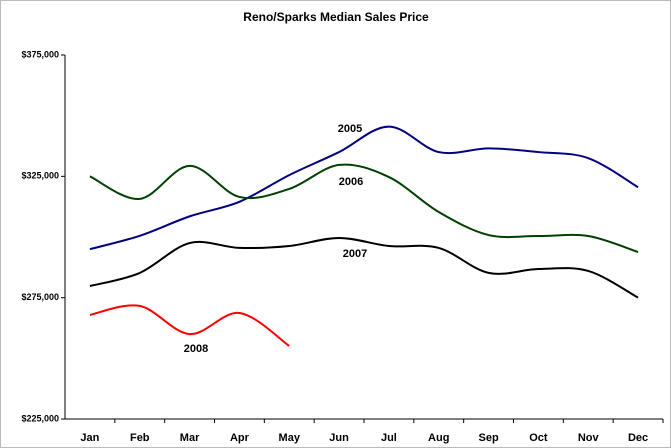  Describe the element at coordinates (40, 176) in the screenshot. I see `y-tick-label: $325,000` at that location.